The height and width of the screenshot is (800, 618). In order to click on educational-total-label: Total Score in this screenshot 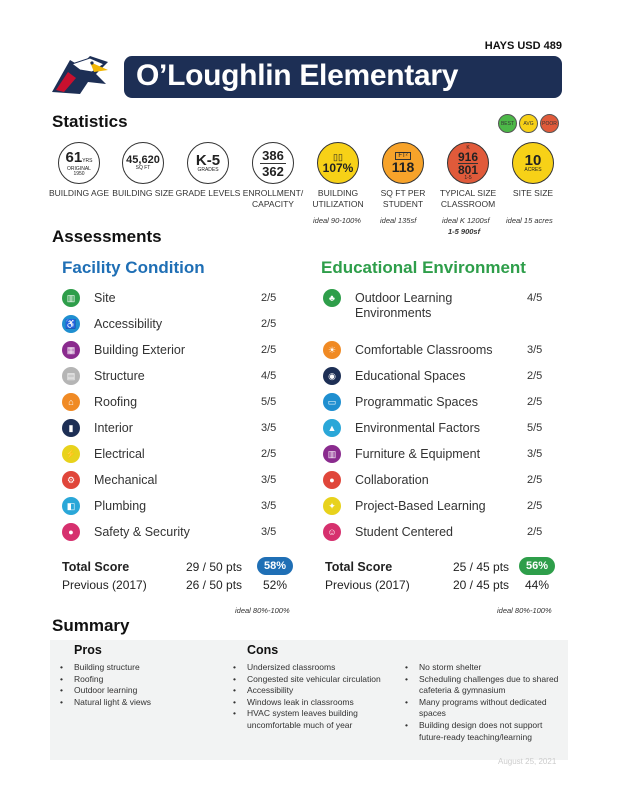, I will do `click(358, 567)`.